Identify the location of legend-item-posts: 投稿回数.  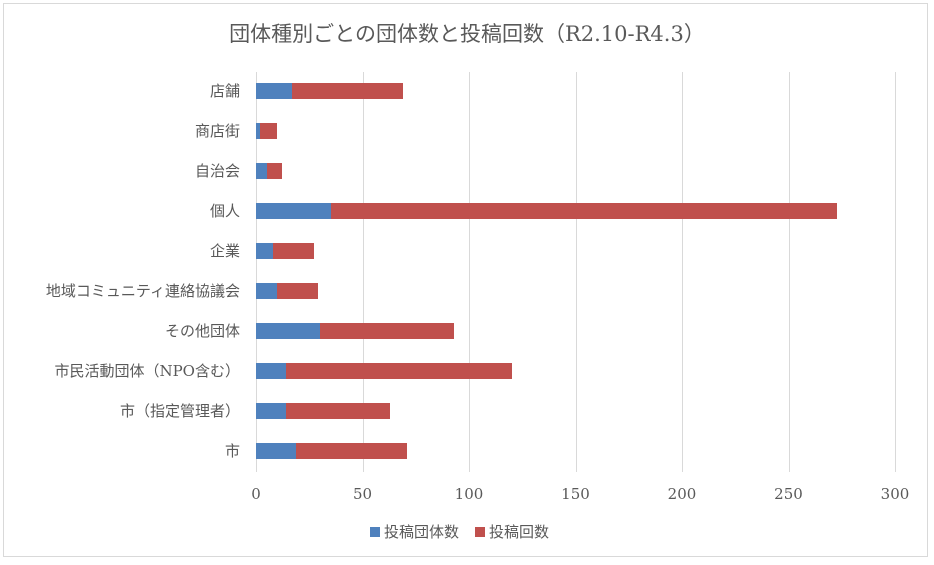
(512, 531).